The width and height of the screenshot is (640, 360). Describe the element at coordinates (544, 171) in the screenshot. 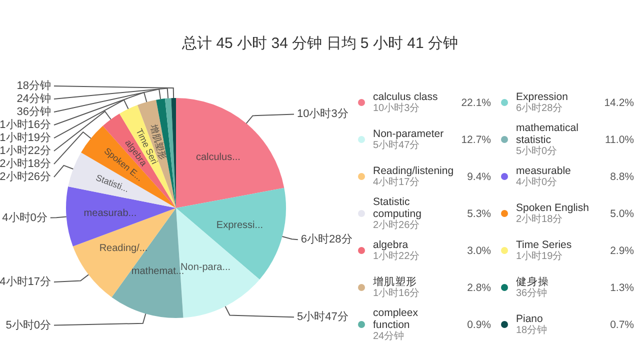

I see `legend-label: measurable` at that location.